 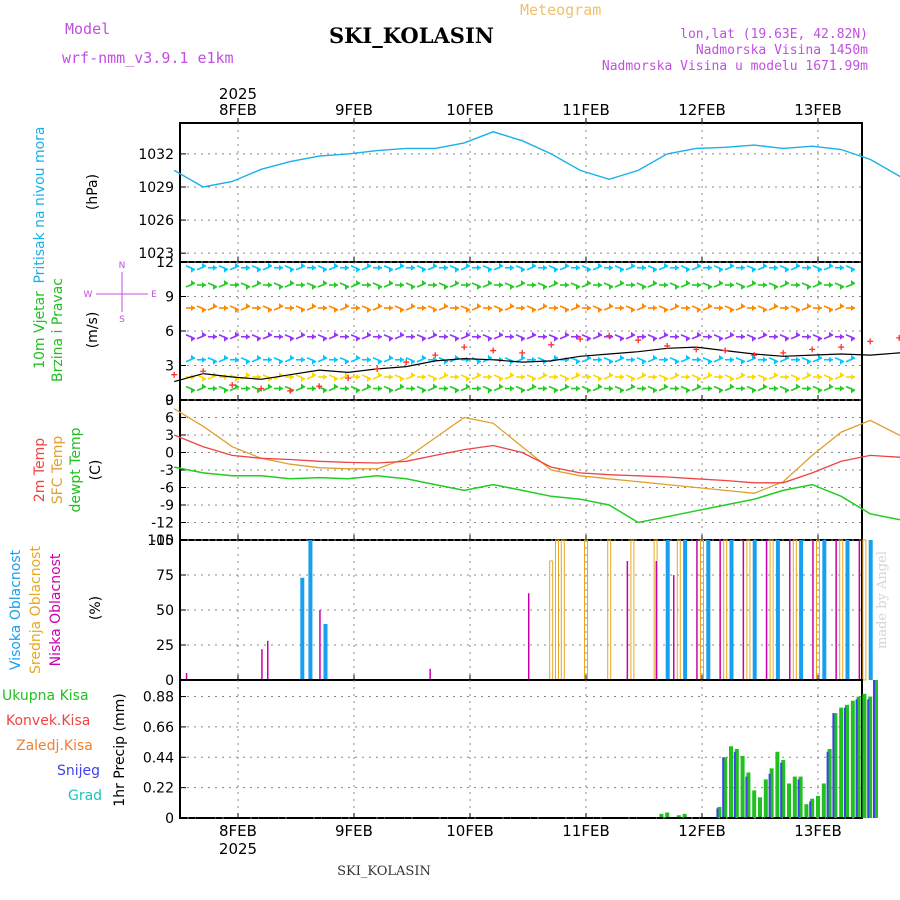 What do you see at coordinates (169, 332) in the screenshot?
I see `y-tick-label: 6` at bounding box center [169, 332].